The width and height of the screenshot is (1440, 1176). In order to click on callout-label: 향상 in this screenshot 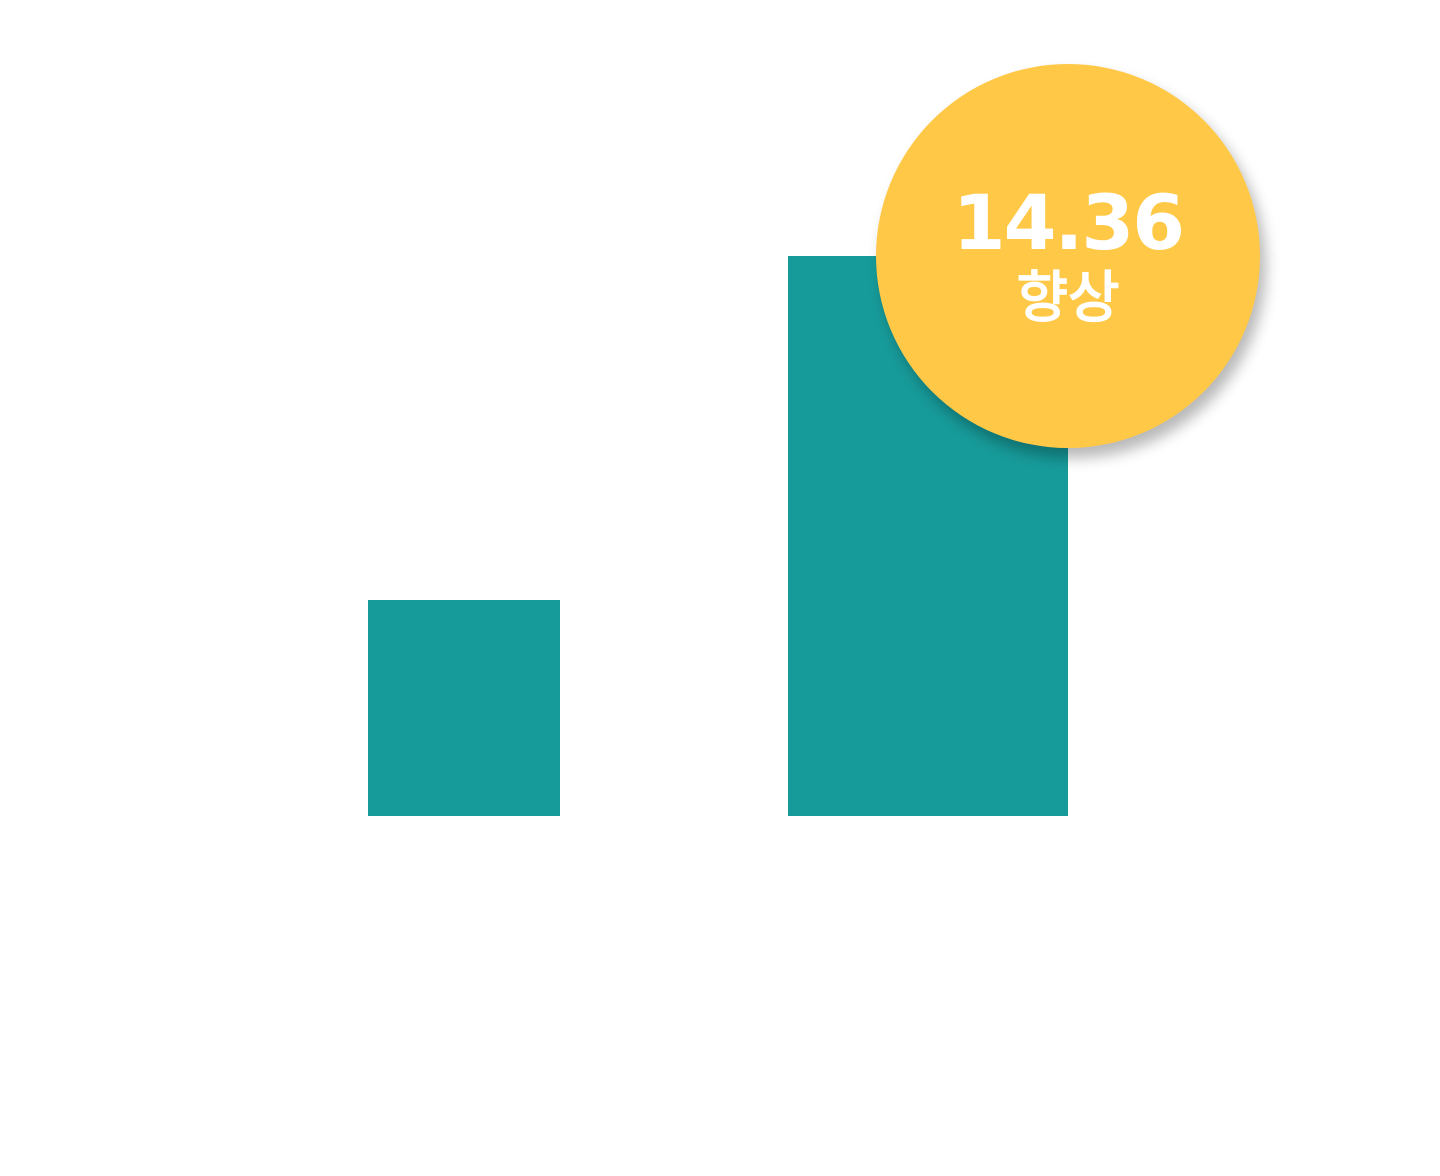, I will do `click(1068, 298)`.